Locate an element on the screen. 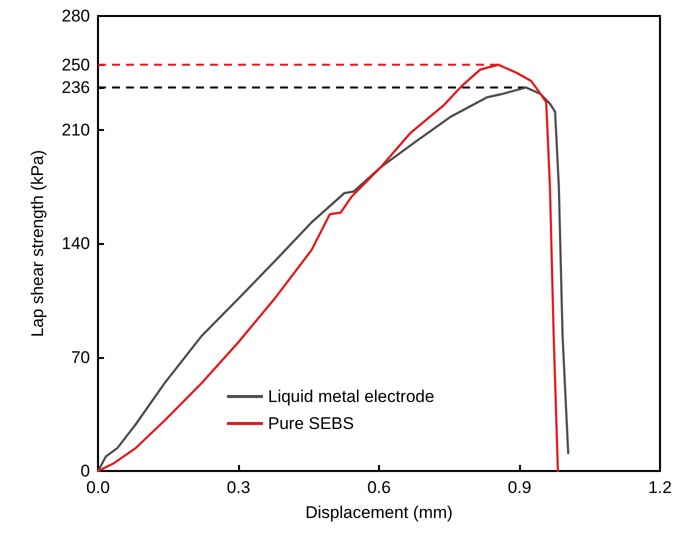 The image size is (687, 546). x-tick-label: 0.3 is located at coordinates (238, 487).